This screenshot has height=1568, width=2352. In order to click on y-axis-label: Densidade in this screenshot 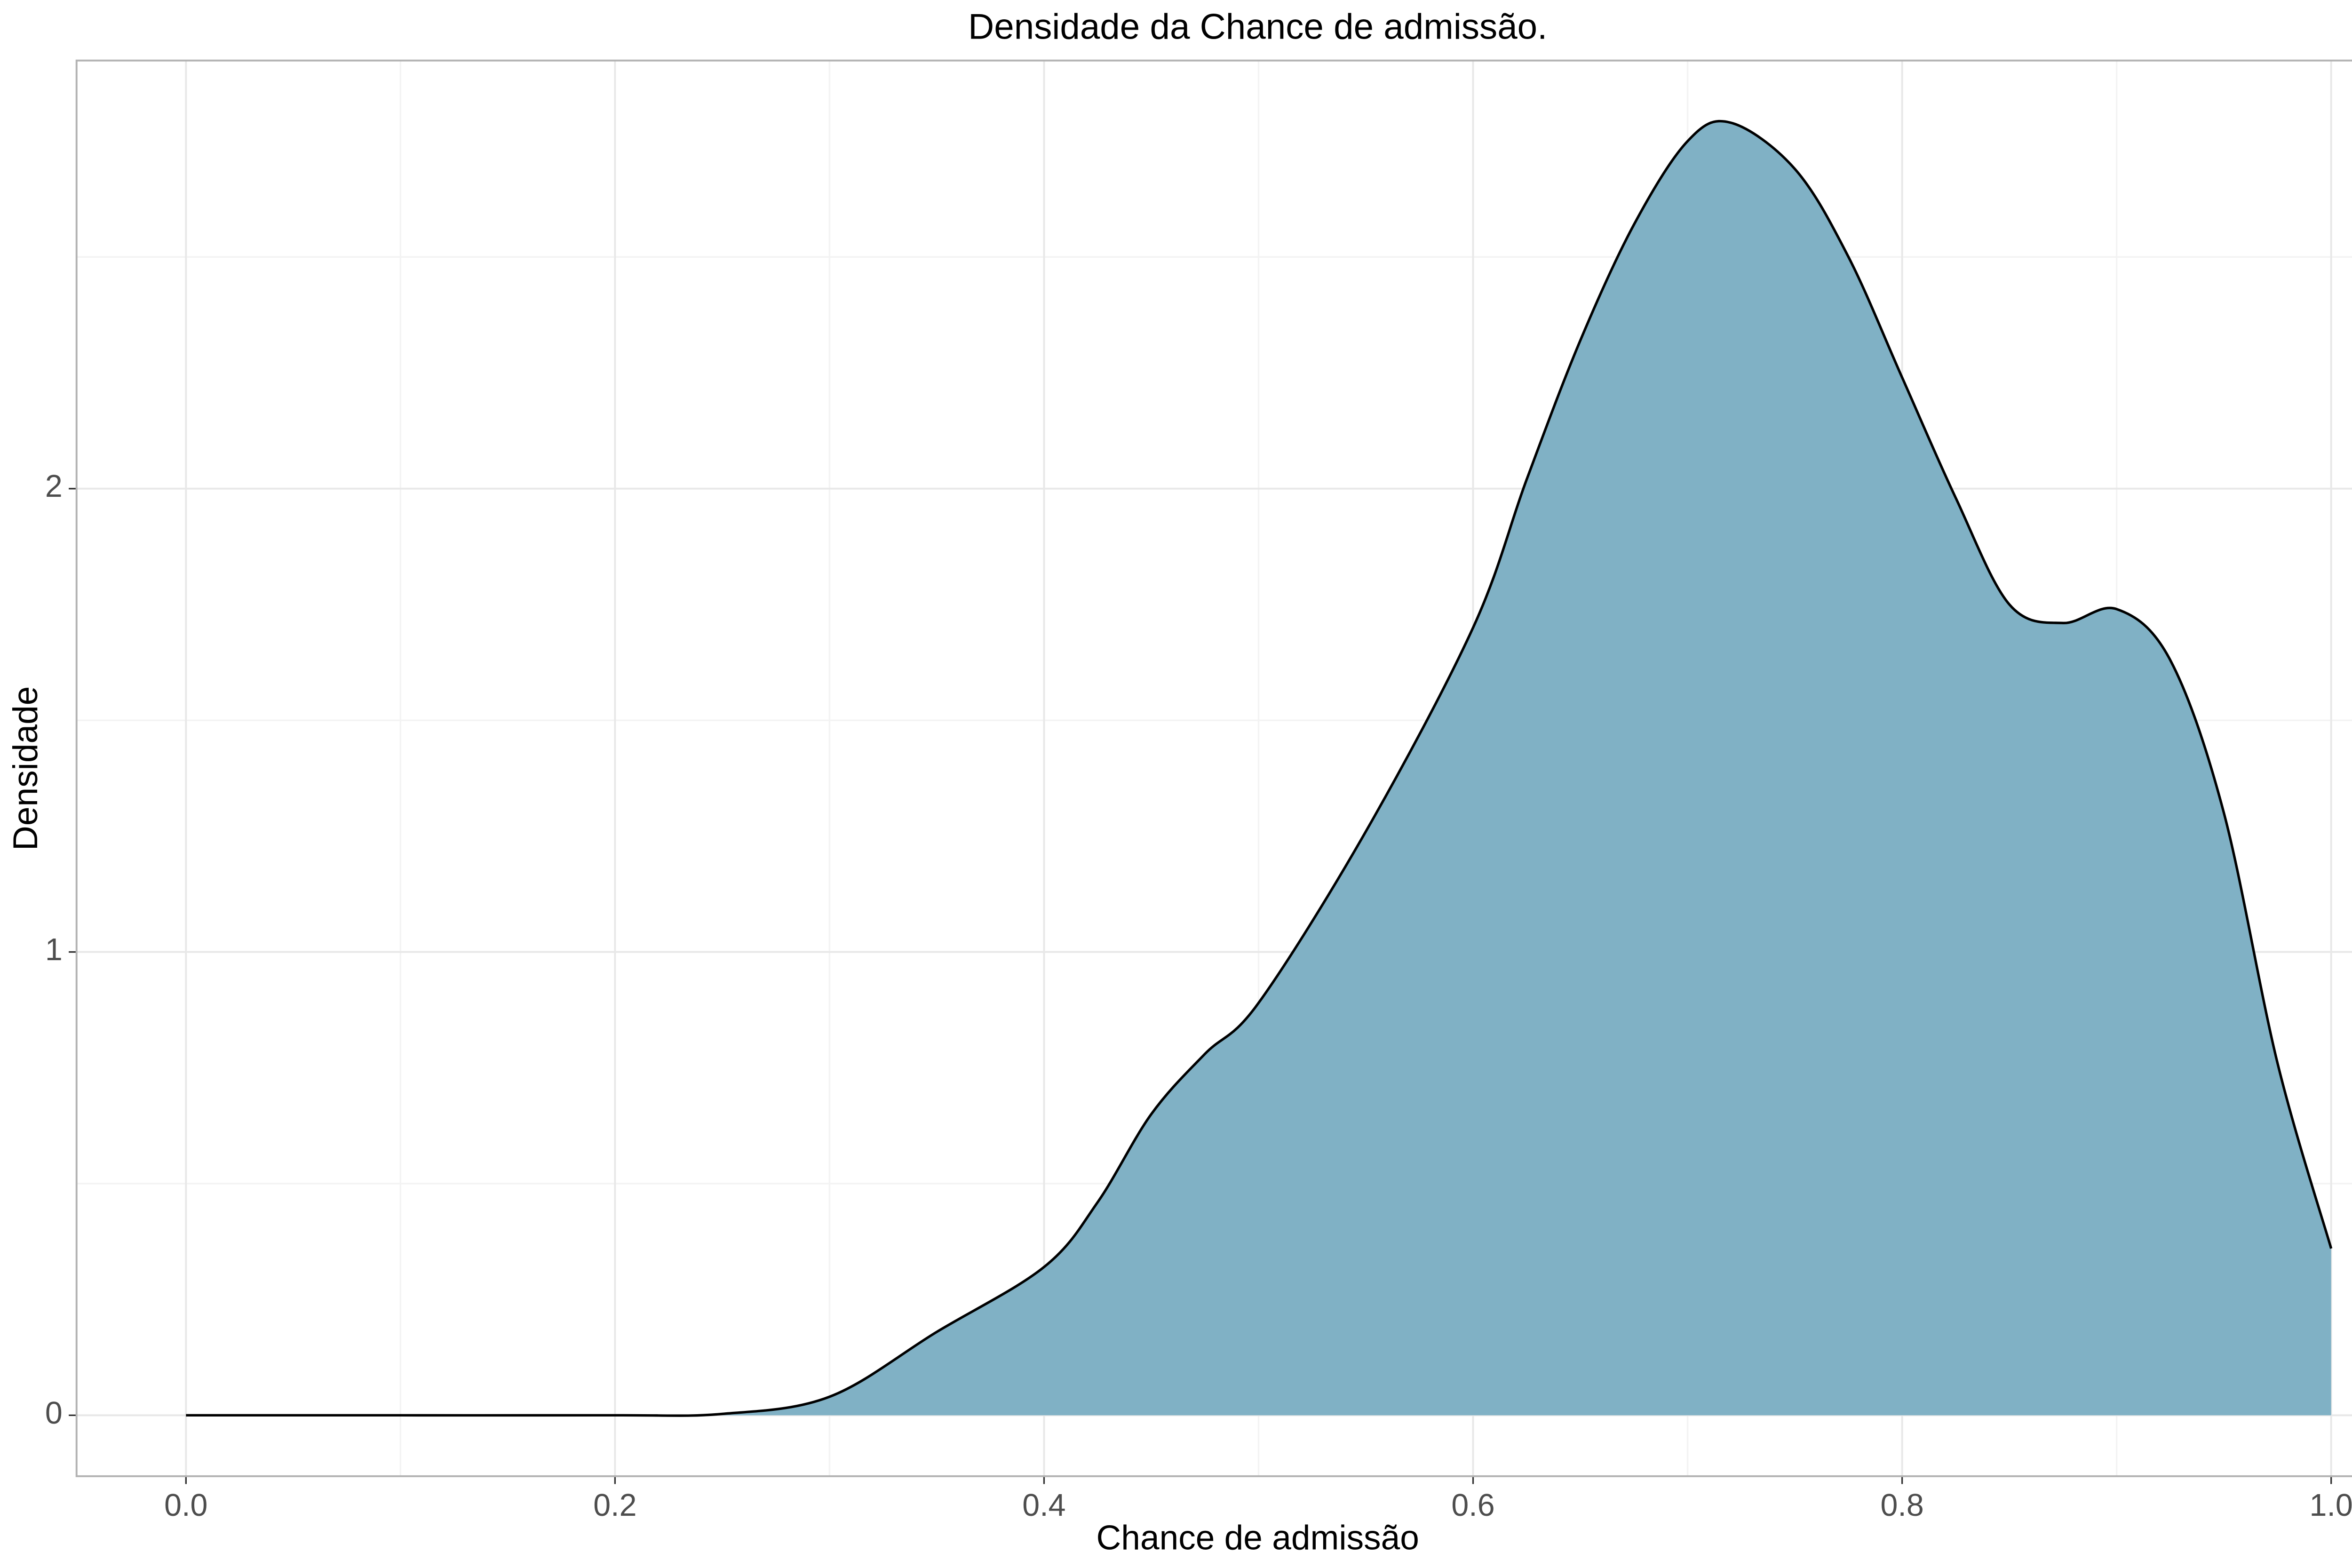, I will do `click(26, 768)`.